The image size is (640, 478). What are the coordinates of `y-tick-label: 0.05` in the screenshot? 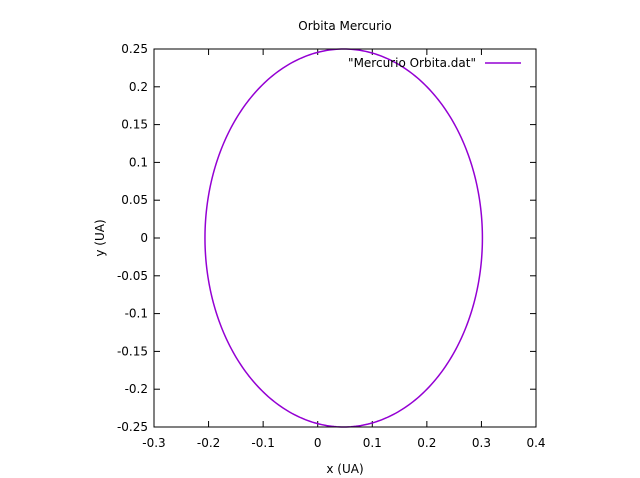 It's located at (134, 200).